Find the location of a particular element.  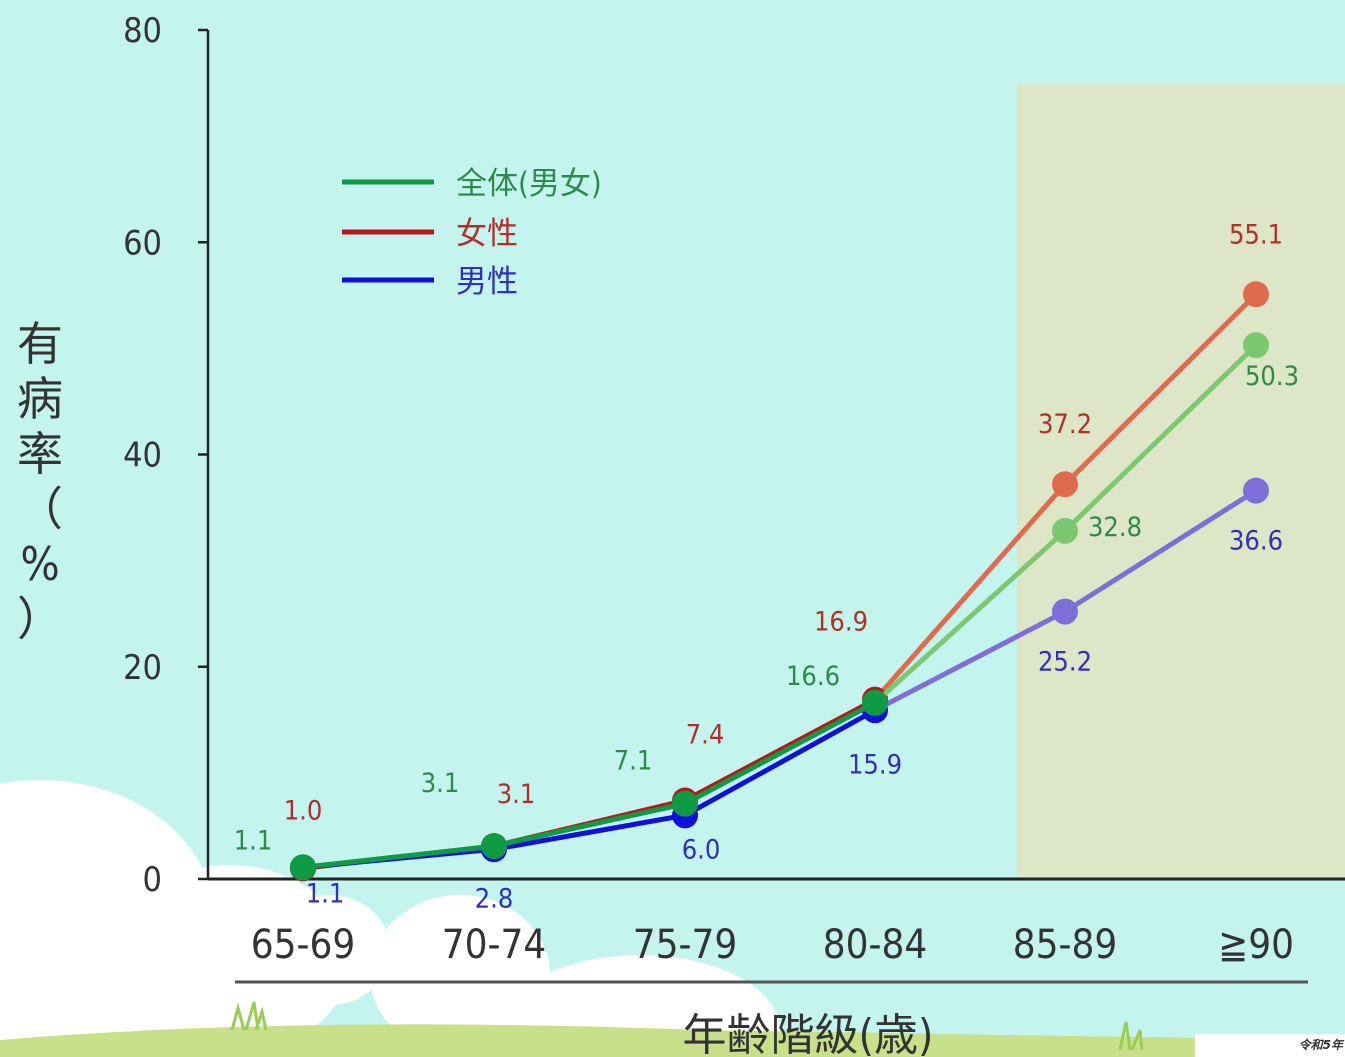

y-axis-title-char: % is located at coordinates (39, 564).